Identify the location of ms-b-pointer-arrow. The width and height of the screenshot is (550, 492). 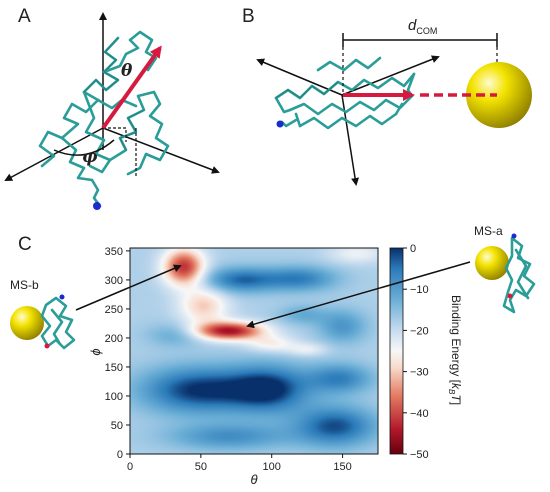
(128, 287).